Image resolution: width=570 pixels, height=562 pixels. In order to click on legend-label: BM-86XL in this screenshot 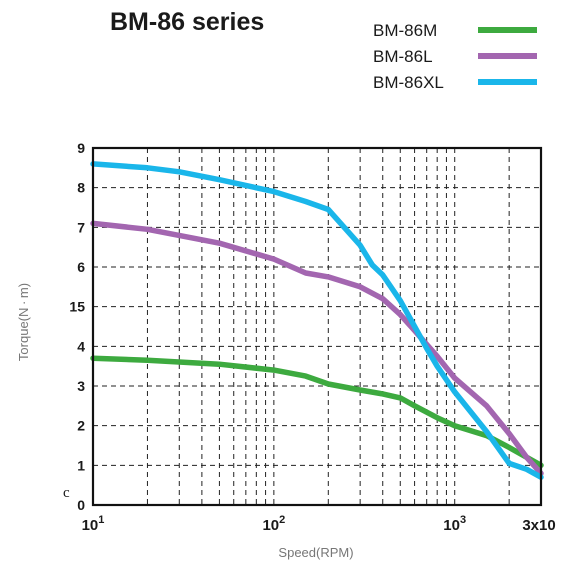, I will do `click(408, 82)`.